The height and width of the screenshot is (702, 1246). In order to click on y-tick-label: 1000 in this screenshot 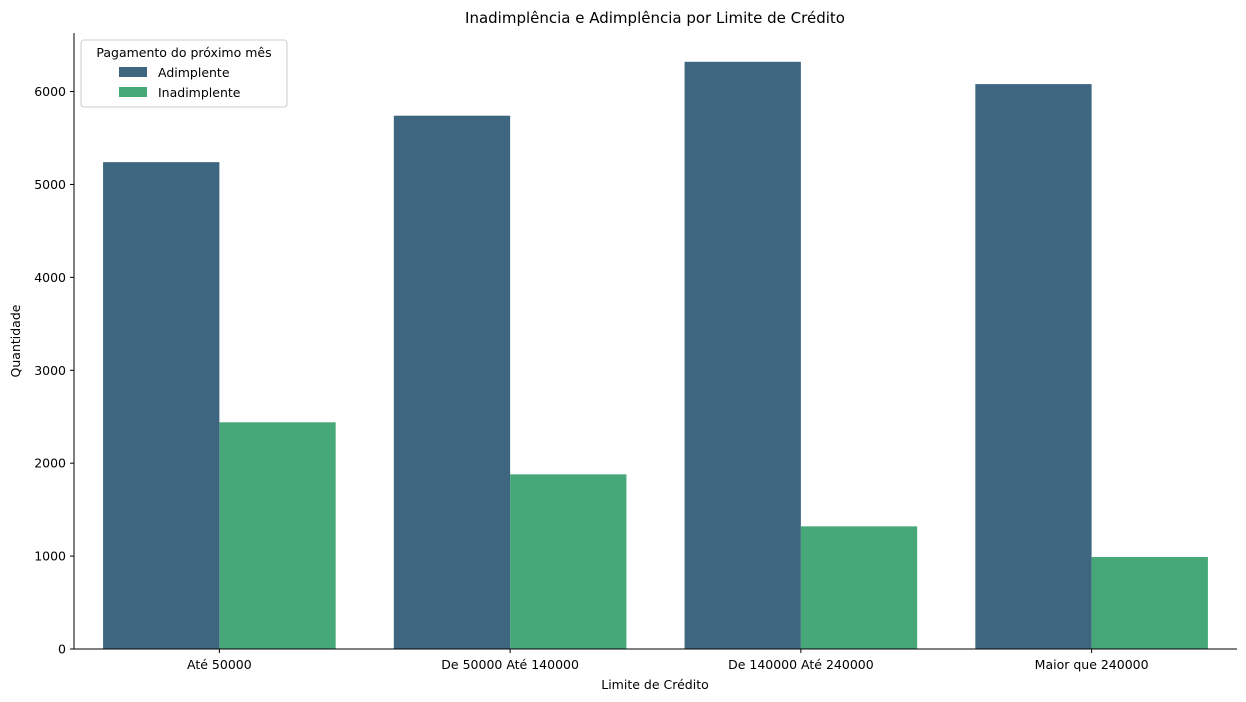, I will do `click(50, 556)`.